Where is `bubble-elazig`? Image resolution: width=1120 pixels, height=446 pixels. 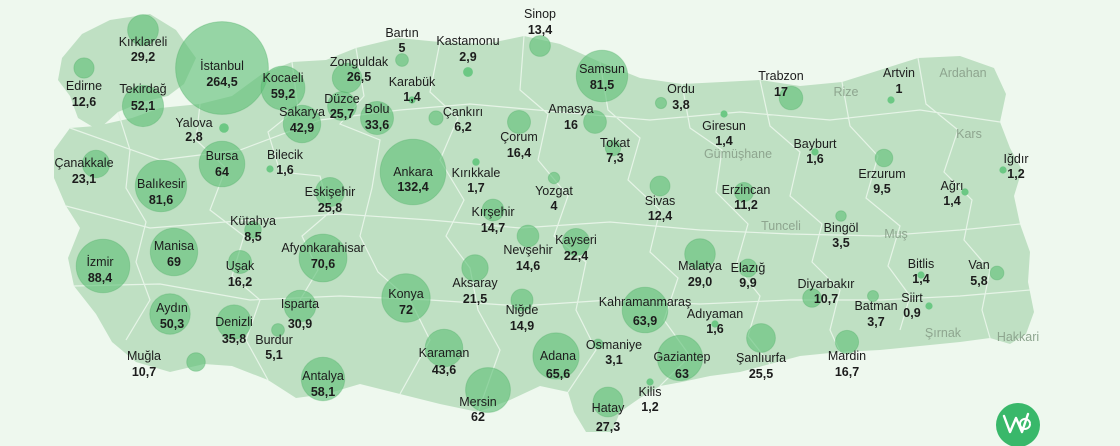
bubble-elazig is located at coordinates (748, 268).